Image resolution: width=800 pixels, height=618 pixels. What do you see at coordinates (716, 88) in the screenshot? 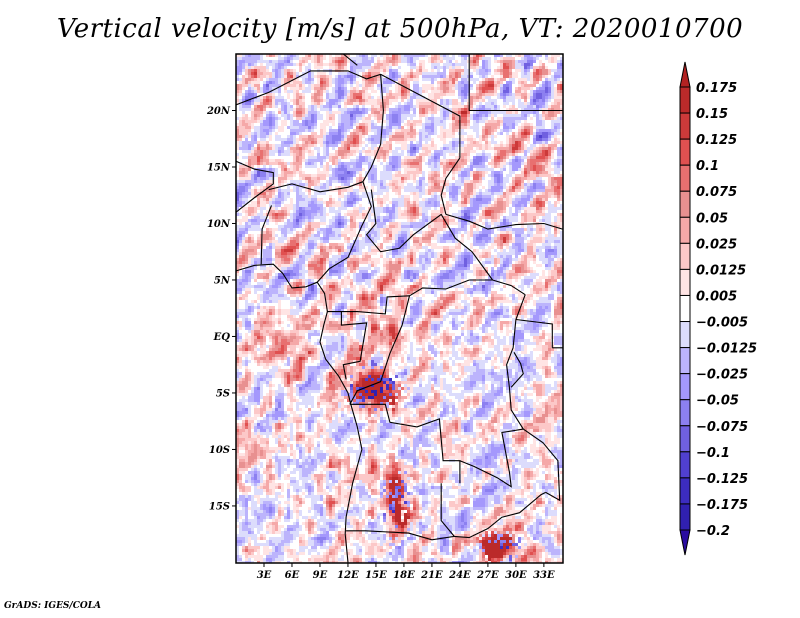
I see `colorbar-label: 0.175` at bounding box center [716, 88].